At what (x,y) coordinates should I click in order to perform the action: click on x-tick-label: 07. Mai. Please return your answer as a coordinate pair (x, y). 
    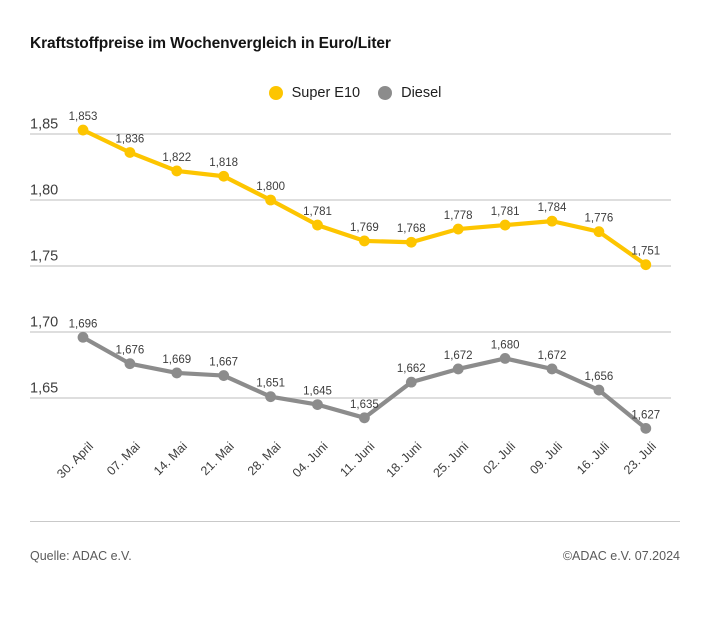
    Looking at the image, I should click on (123, 458).